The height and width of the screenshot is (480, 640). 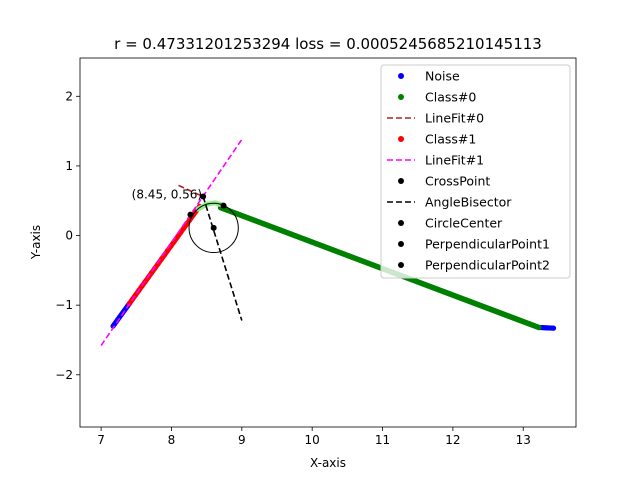 I want to click on y-tick-label: −1, so click(x=64, y=305).